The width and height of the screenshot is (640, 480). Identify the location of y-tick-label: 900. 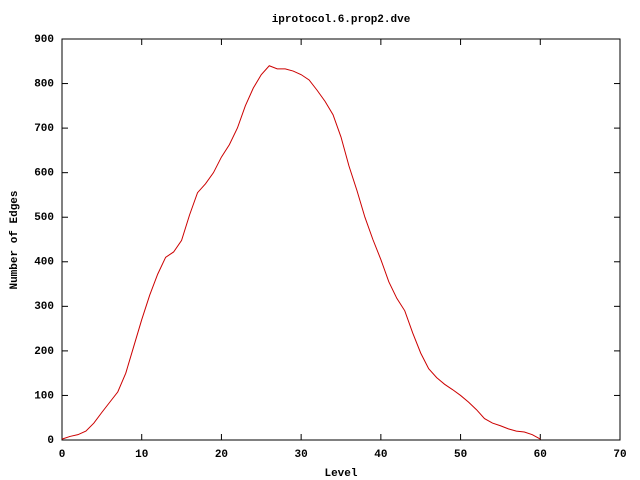
(44, 40).